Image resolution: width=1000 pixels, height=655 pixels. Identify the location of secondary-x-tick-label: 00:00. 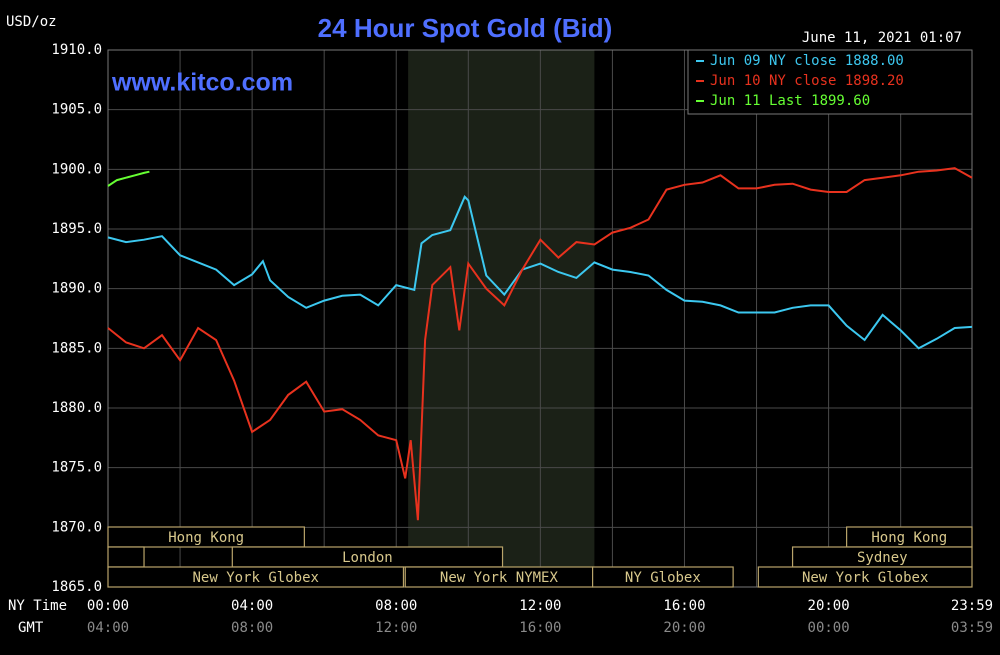
(829, 628).